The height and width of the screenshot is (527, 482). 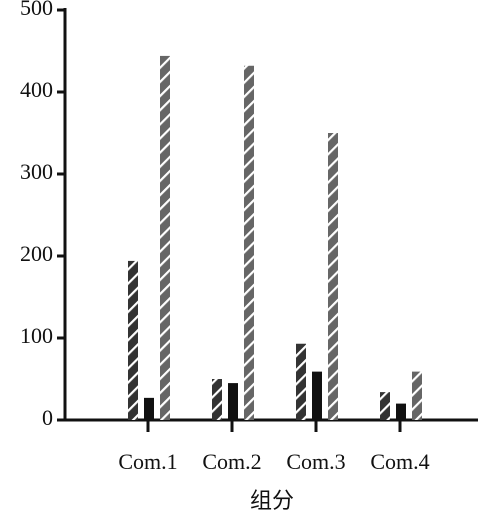 What do you see at coordinates (36, 171) in the screenshot?
I see `y-tick-label: 300` at bounding box center [36, 171].